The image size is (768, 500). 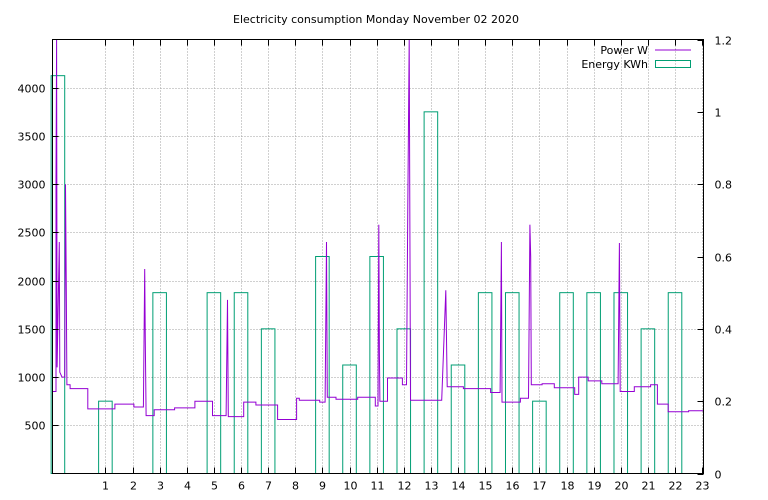 I want to click on x-tick-label: 17, so click(x=540, y=486).